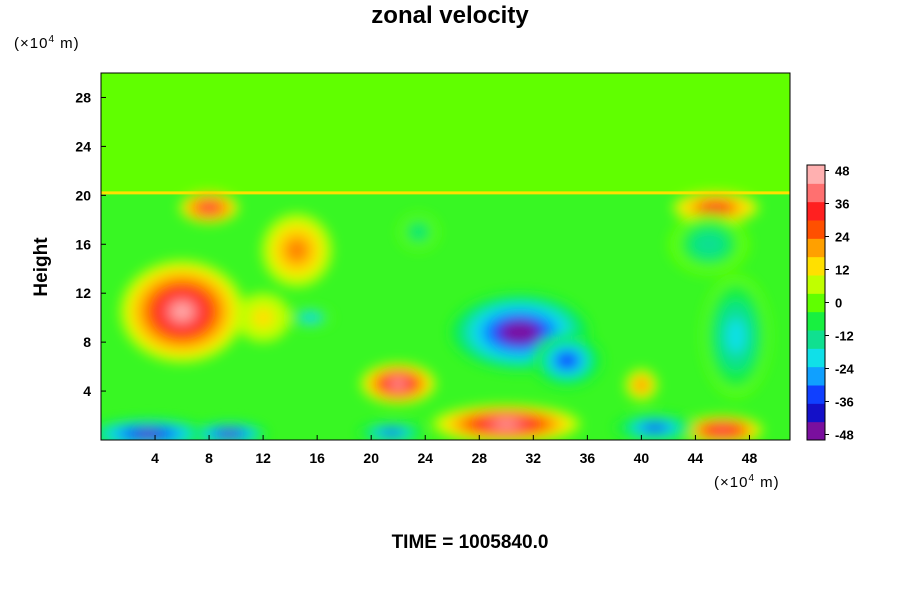  What do you see at coordinates (842, 204) in the screenshot?
I see `colorbar-tick-label: 36` at bounding box center [842, 204].